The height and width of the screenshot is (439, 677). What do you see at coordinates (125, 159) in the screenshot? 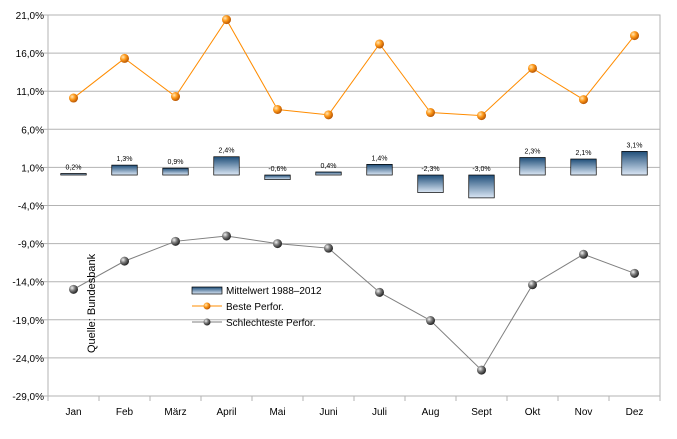
I see `bar-data-label: 1,3%` at bounding box center [125, 159].